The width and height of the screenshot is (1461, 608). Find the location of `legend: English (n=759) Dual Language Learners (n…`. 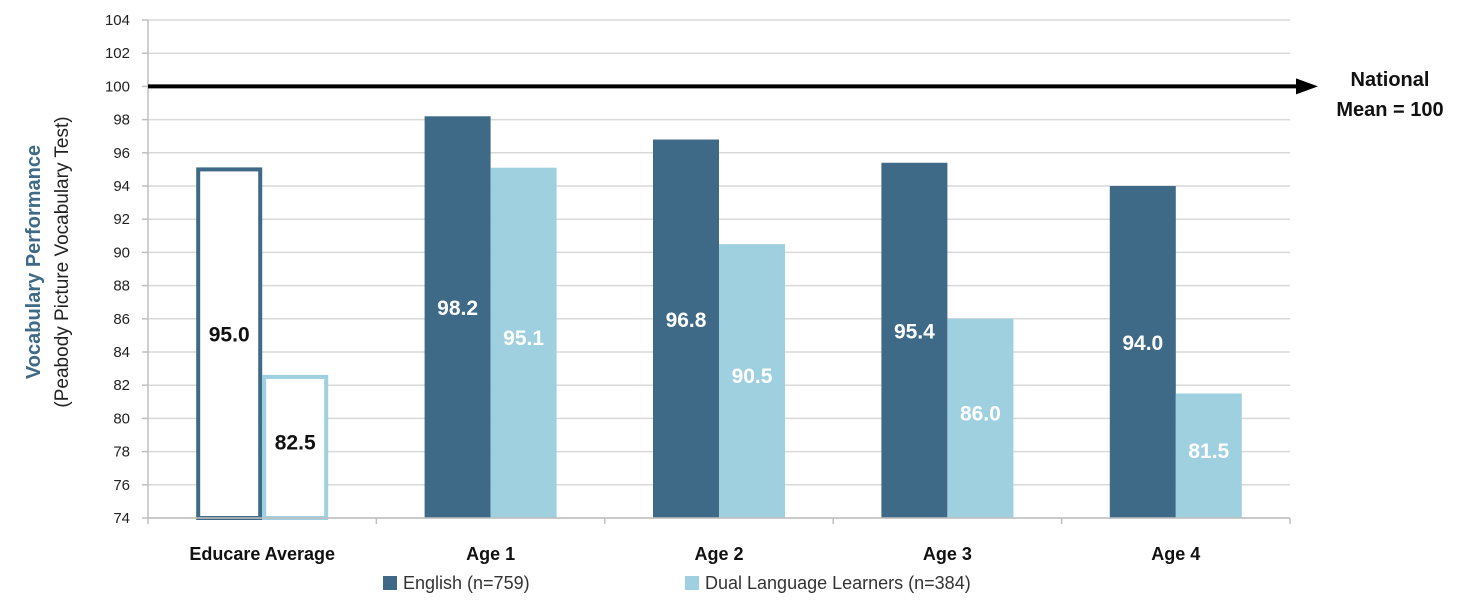

legend: English (n=759) Dual Language Learners (n… is located at coordinates (677, 583).